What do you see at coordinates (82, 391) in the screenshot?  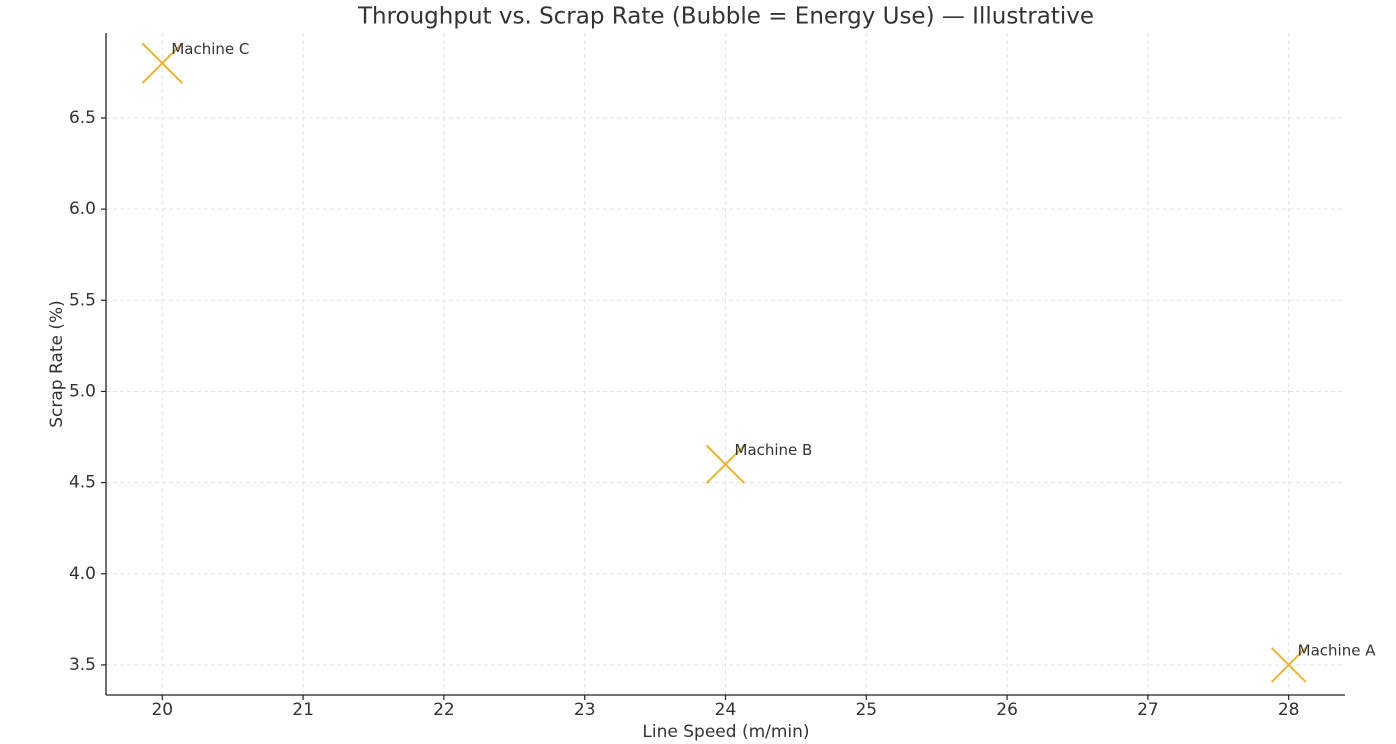 I see `y-tick-label: 5.0` at bounding box center [82, 391].